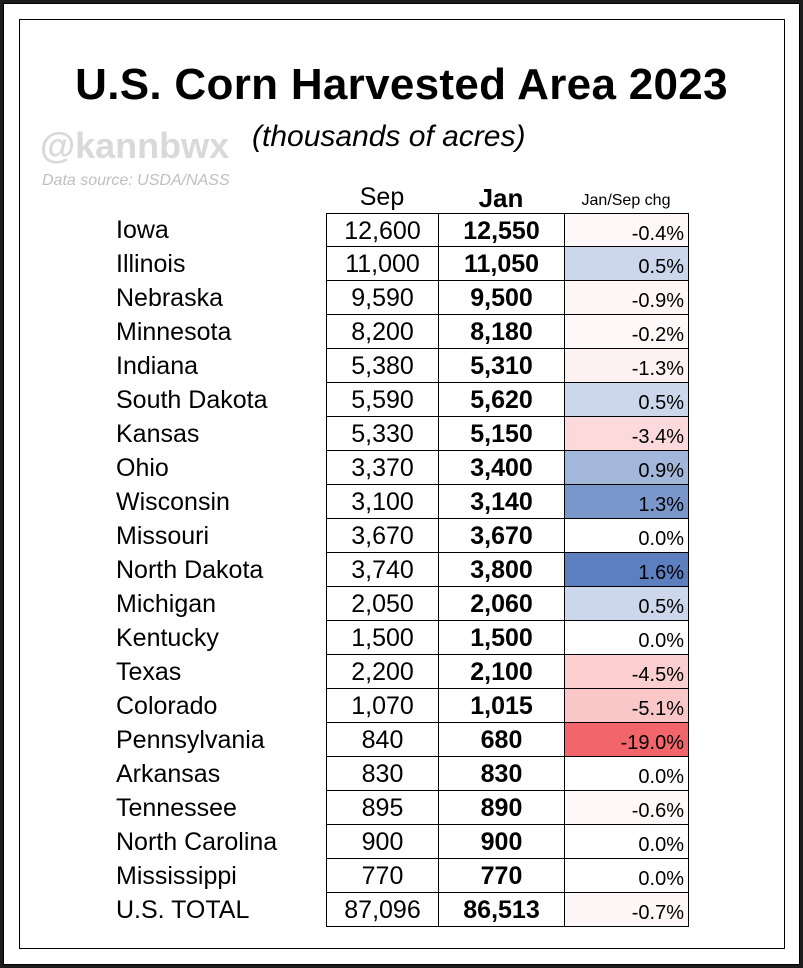  I want to click on table-row: Kentucky 1,500 1,500 0.0%, so click(401, 638).